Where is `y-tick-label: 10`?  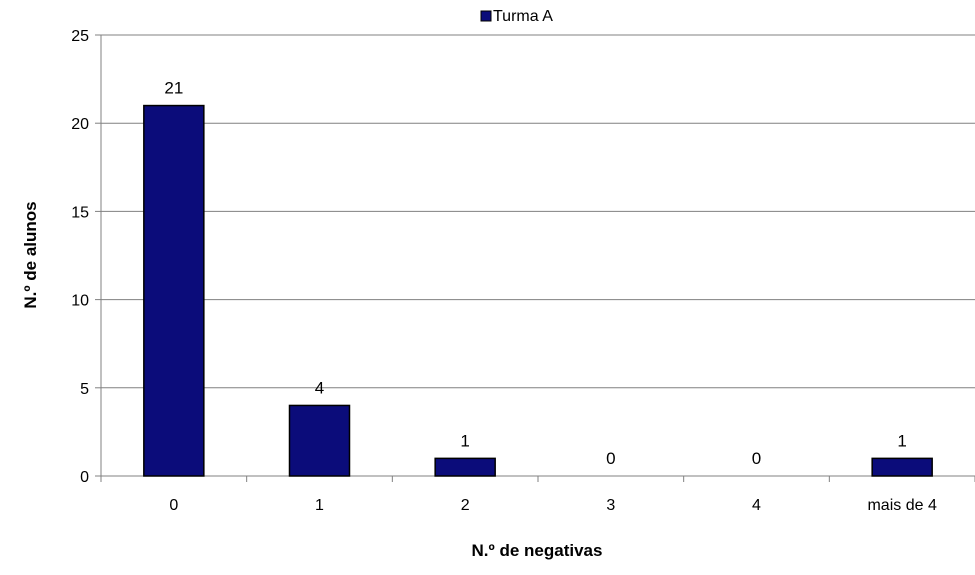 y-tick-label: 10 is located at coordinates (80, 301).